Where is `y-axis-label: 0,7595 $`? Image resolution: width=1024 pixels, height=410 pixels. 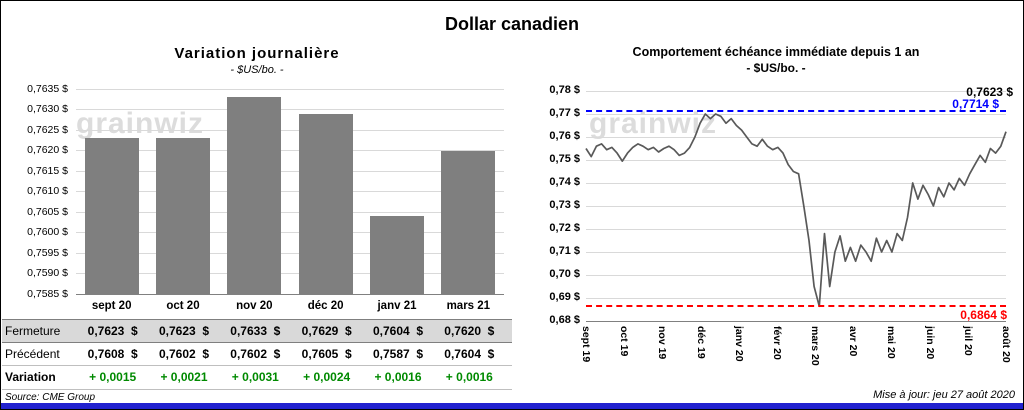 y-axis-label: 0,7595 $ is located at coordinates (47, 252).